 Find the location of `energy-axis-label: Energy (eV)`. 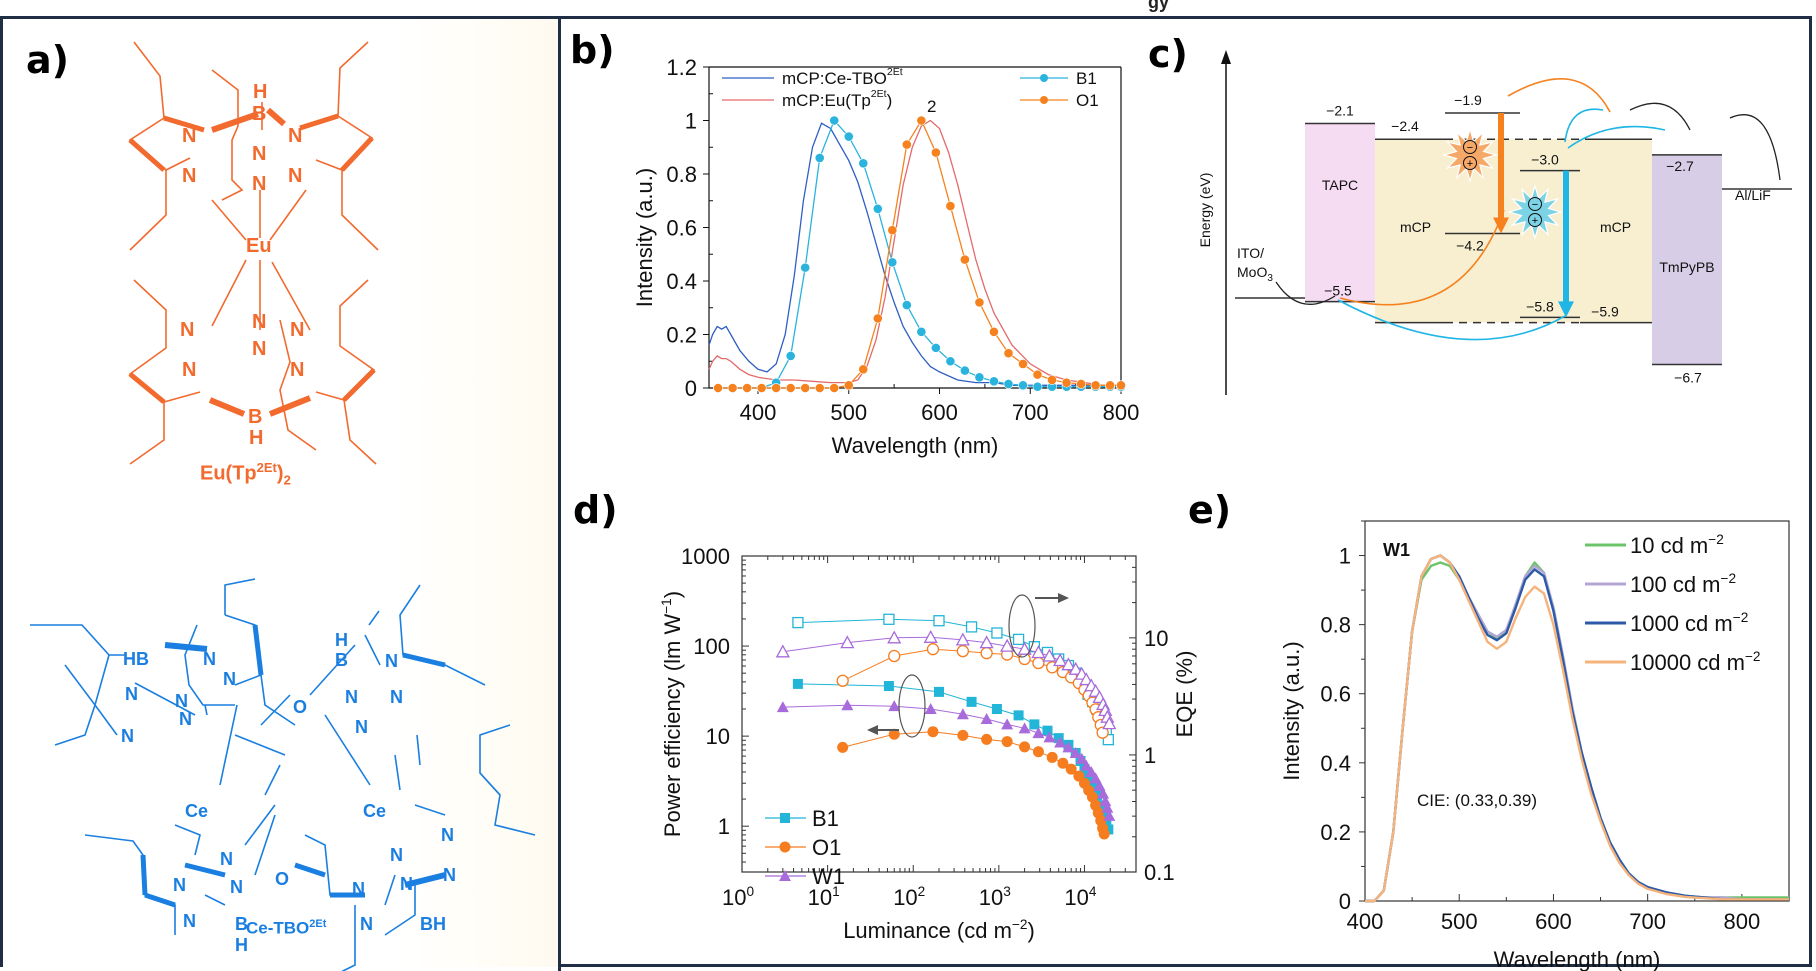

energy-axis-label: Energy (eV) is located at coordinates (1205, 210).